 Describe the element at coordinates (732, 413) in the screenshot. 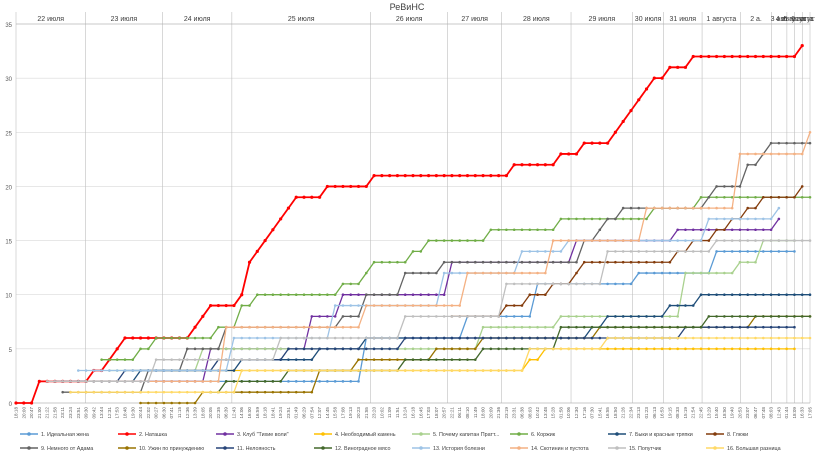

I see `x-tick-label: 19:40` at that location.